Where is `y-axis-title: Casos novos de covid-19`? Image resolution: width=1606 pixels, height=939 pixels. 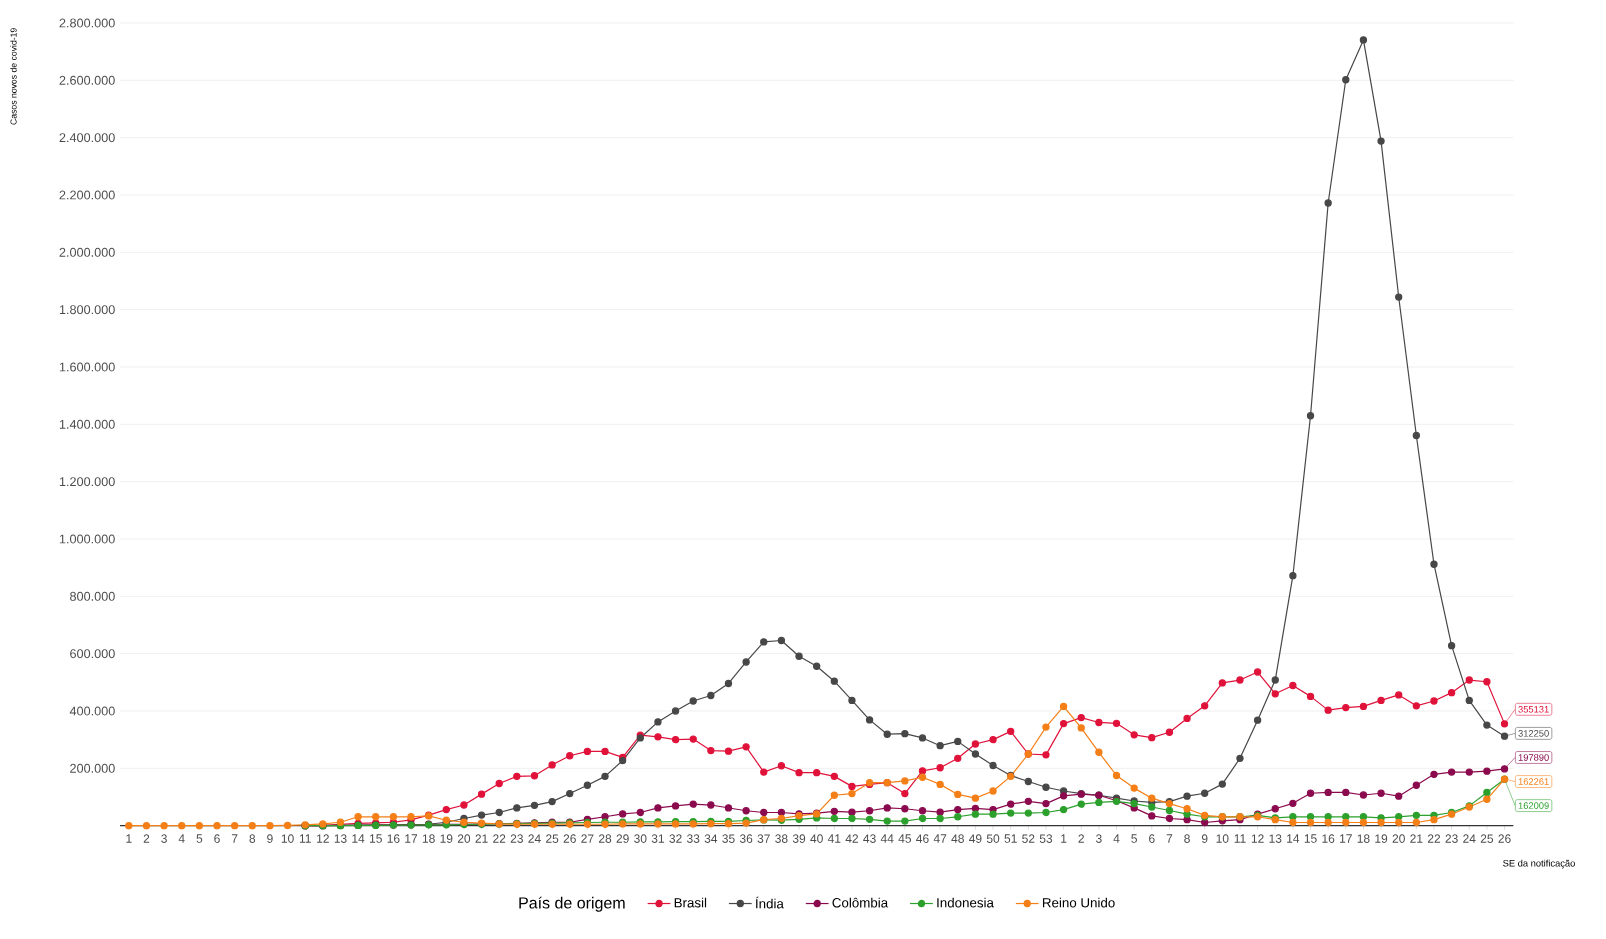
y-axis-title: Casos novos de covid-19 is located at coordinates (13, 76).